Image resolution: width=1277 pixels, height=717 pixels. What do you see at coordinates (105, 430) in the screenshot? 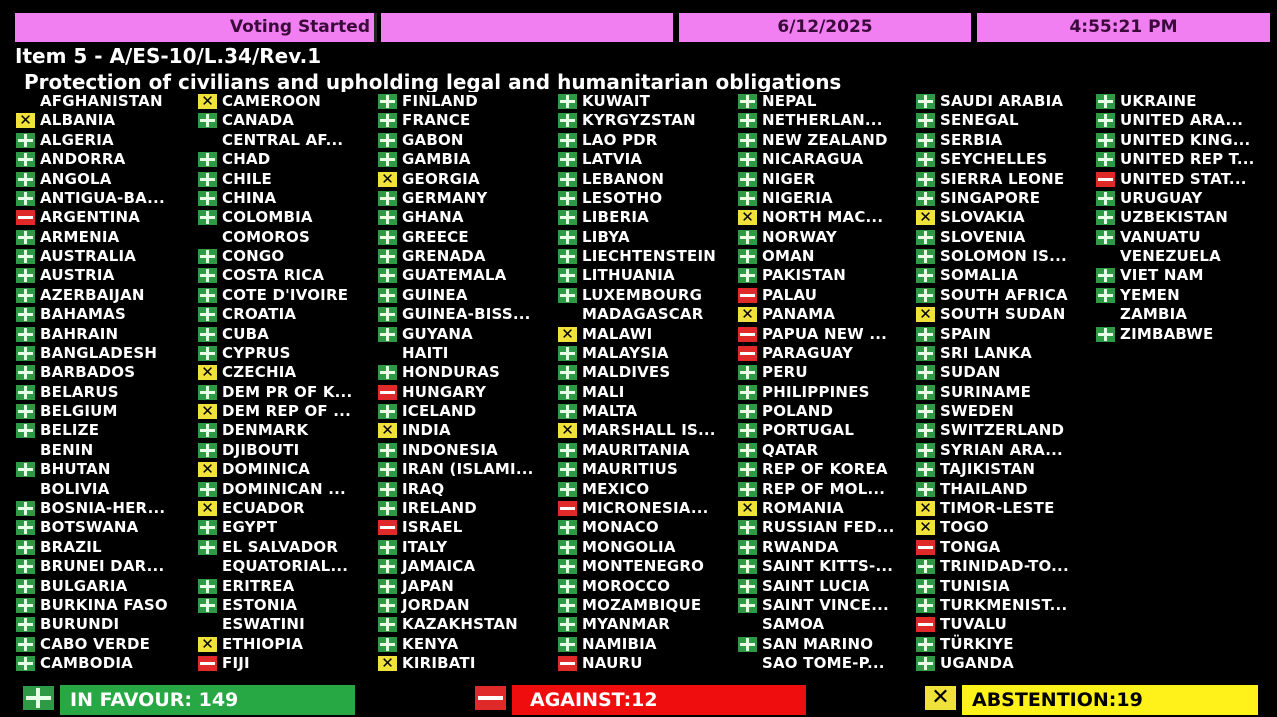
I see `country-vote-row: BELIZE` at bounding box center [105, 430].